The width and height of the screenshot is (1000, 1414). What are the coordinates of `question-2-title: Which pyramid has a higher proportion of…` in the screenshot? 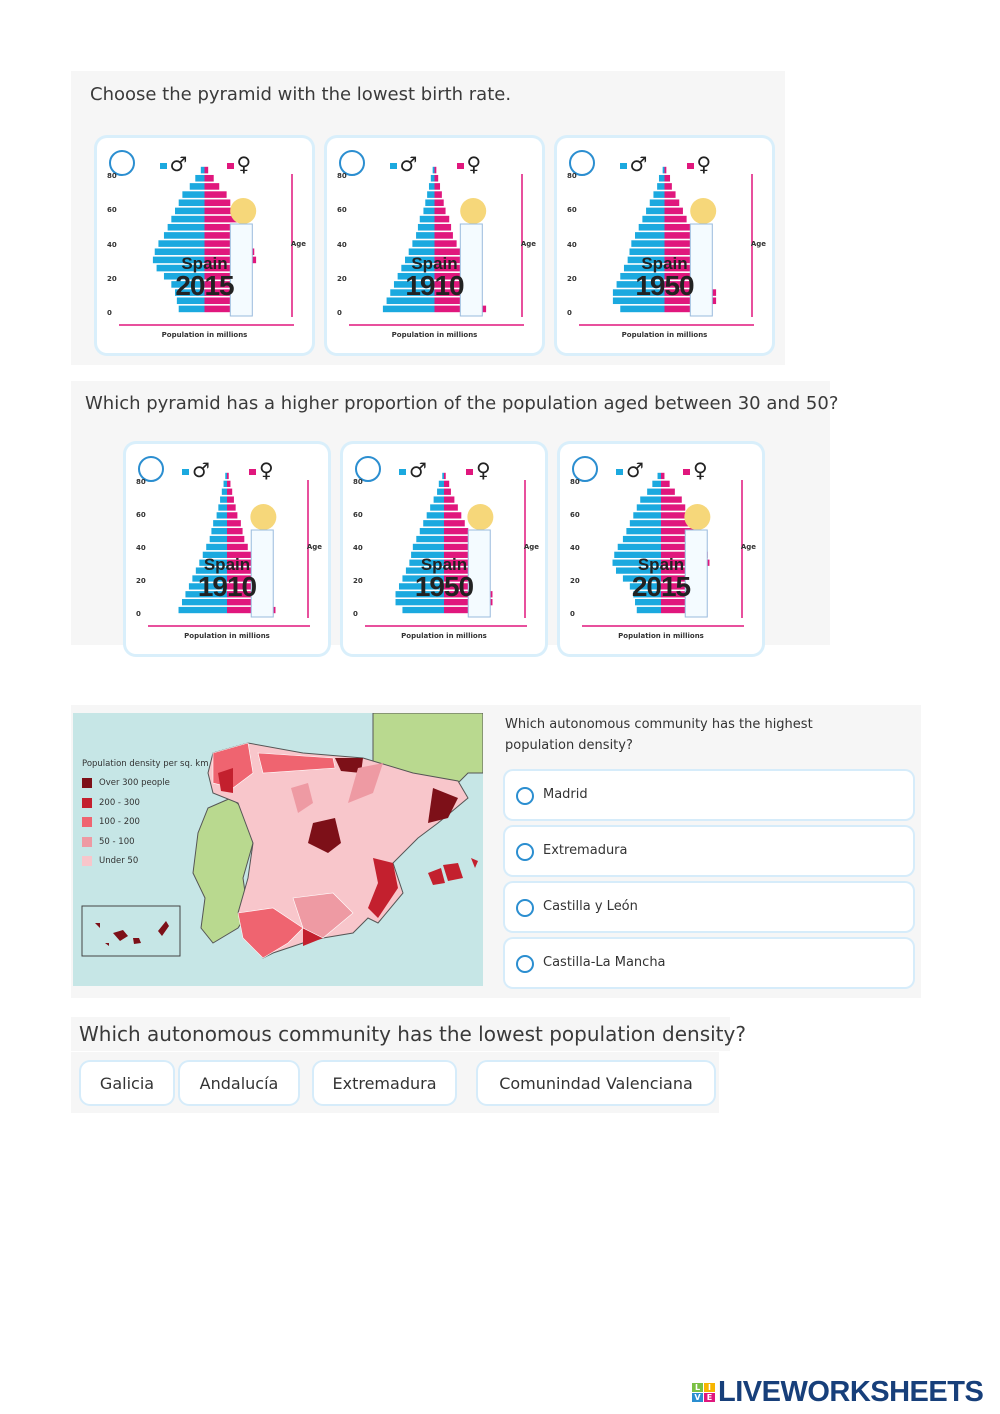 It's located at (462, 403).